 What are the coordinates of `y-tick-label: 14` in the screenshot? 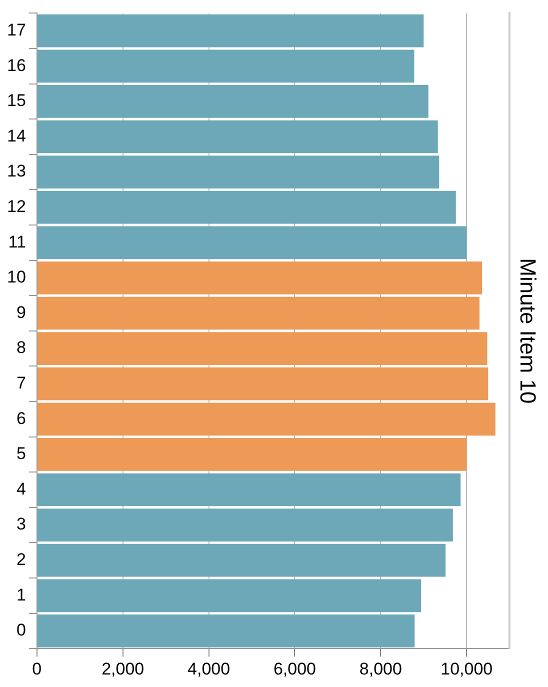 It's located at (16, 136).